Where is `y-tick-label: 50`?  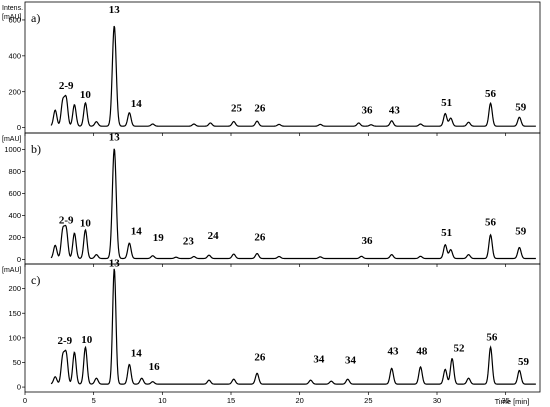
y-tick-label: 50 is located at coordinates (17, 362).